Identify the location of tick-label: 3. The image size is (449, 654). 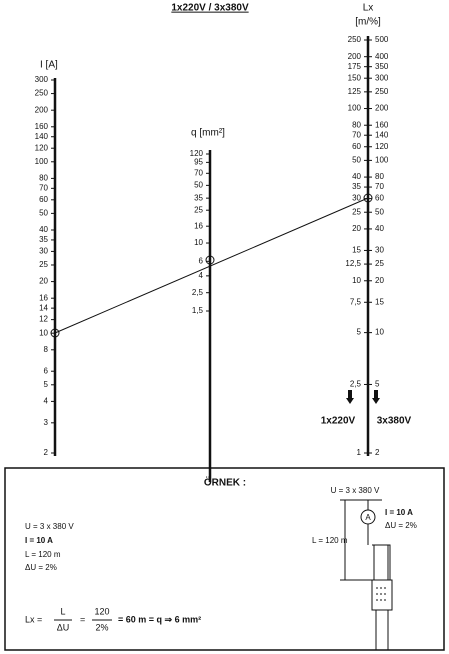
(46, 422).